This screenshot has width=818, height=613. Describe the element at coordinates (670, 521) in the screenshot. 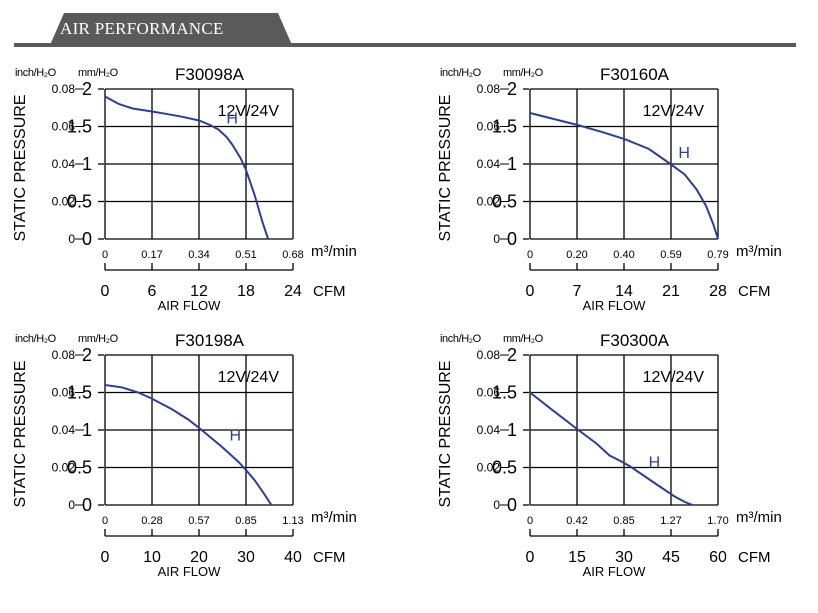

I see `x-tick-label-m3: 1.27` at that location.